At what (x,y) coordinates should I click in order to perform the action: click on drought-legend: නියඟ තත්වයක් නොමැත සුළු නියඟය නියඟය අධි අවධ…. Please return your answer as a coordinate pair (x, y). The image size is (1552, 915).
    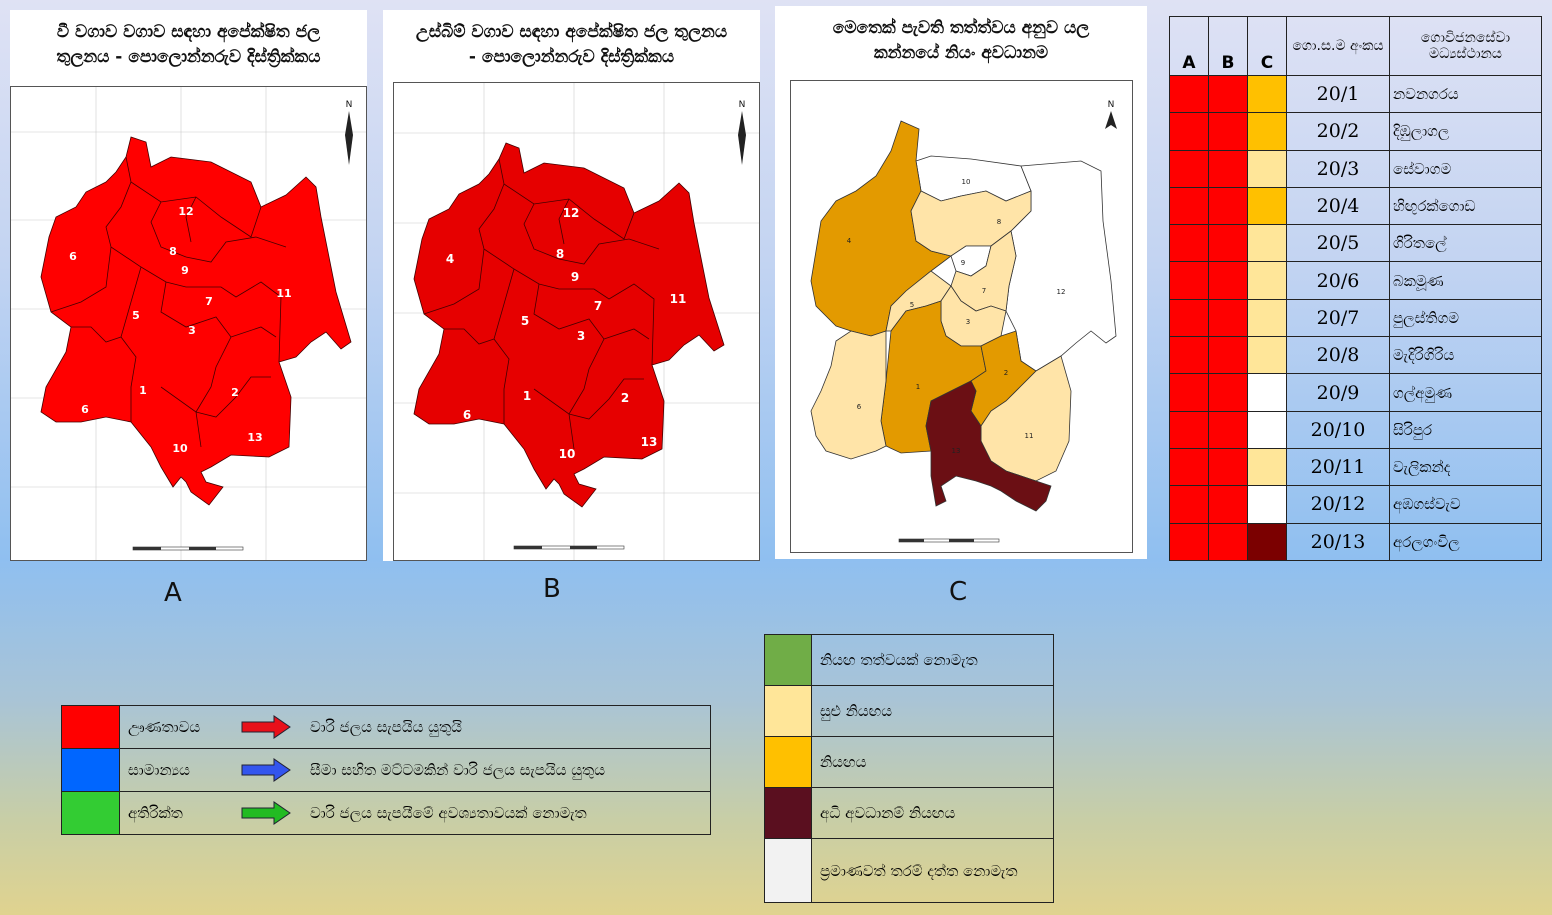
    Looking at the image, I should click on (909, 768).